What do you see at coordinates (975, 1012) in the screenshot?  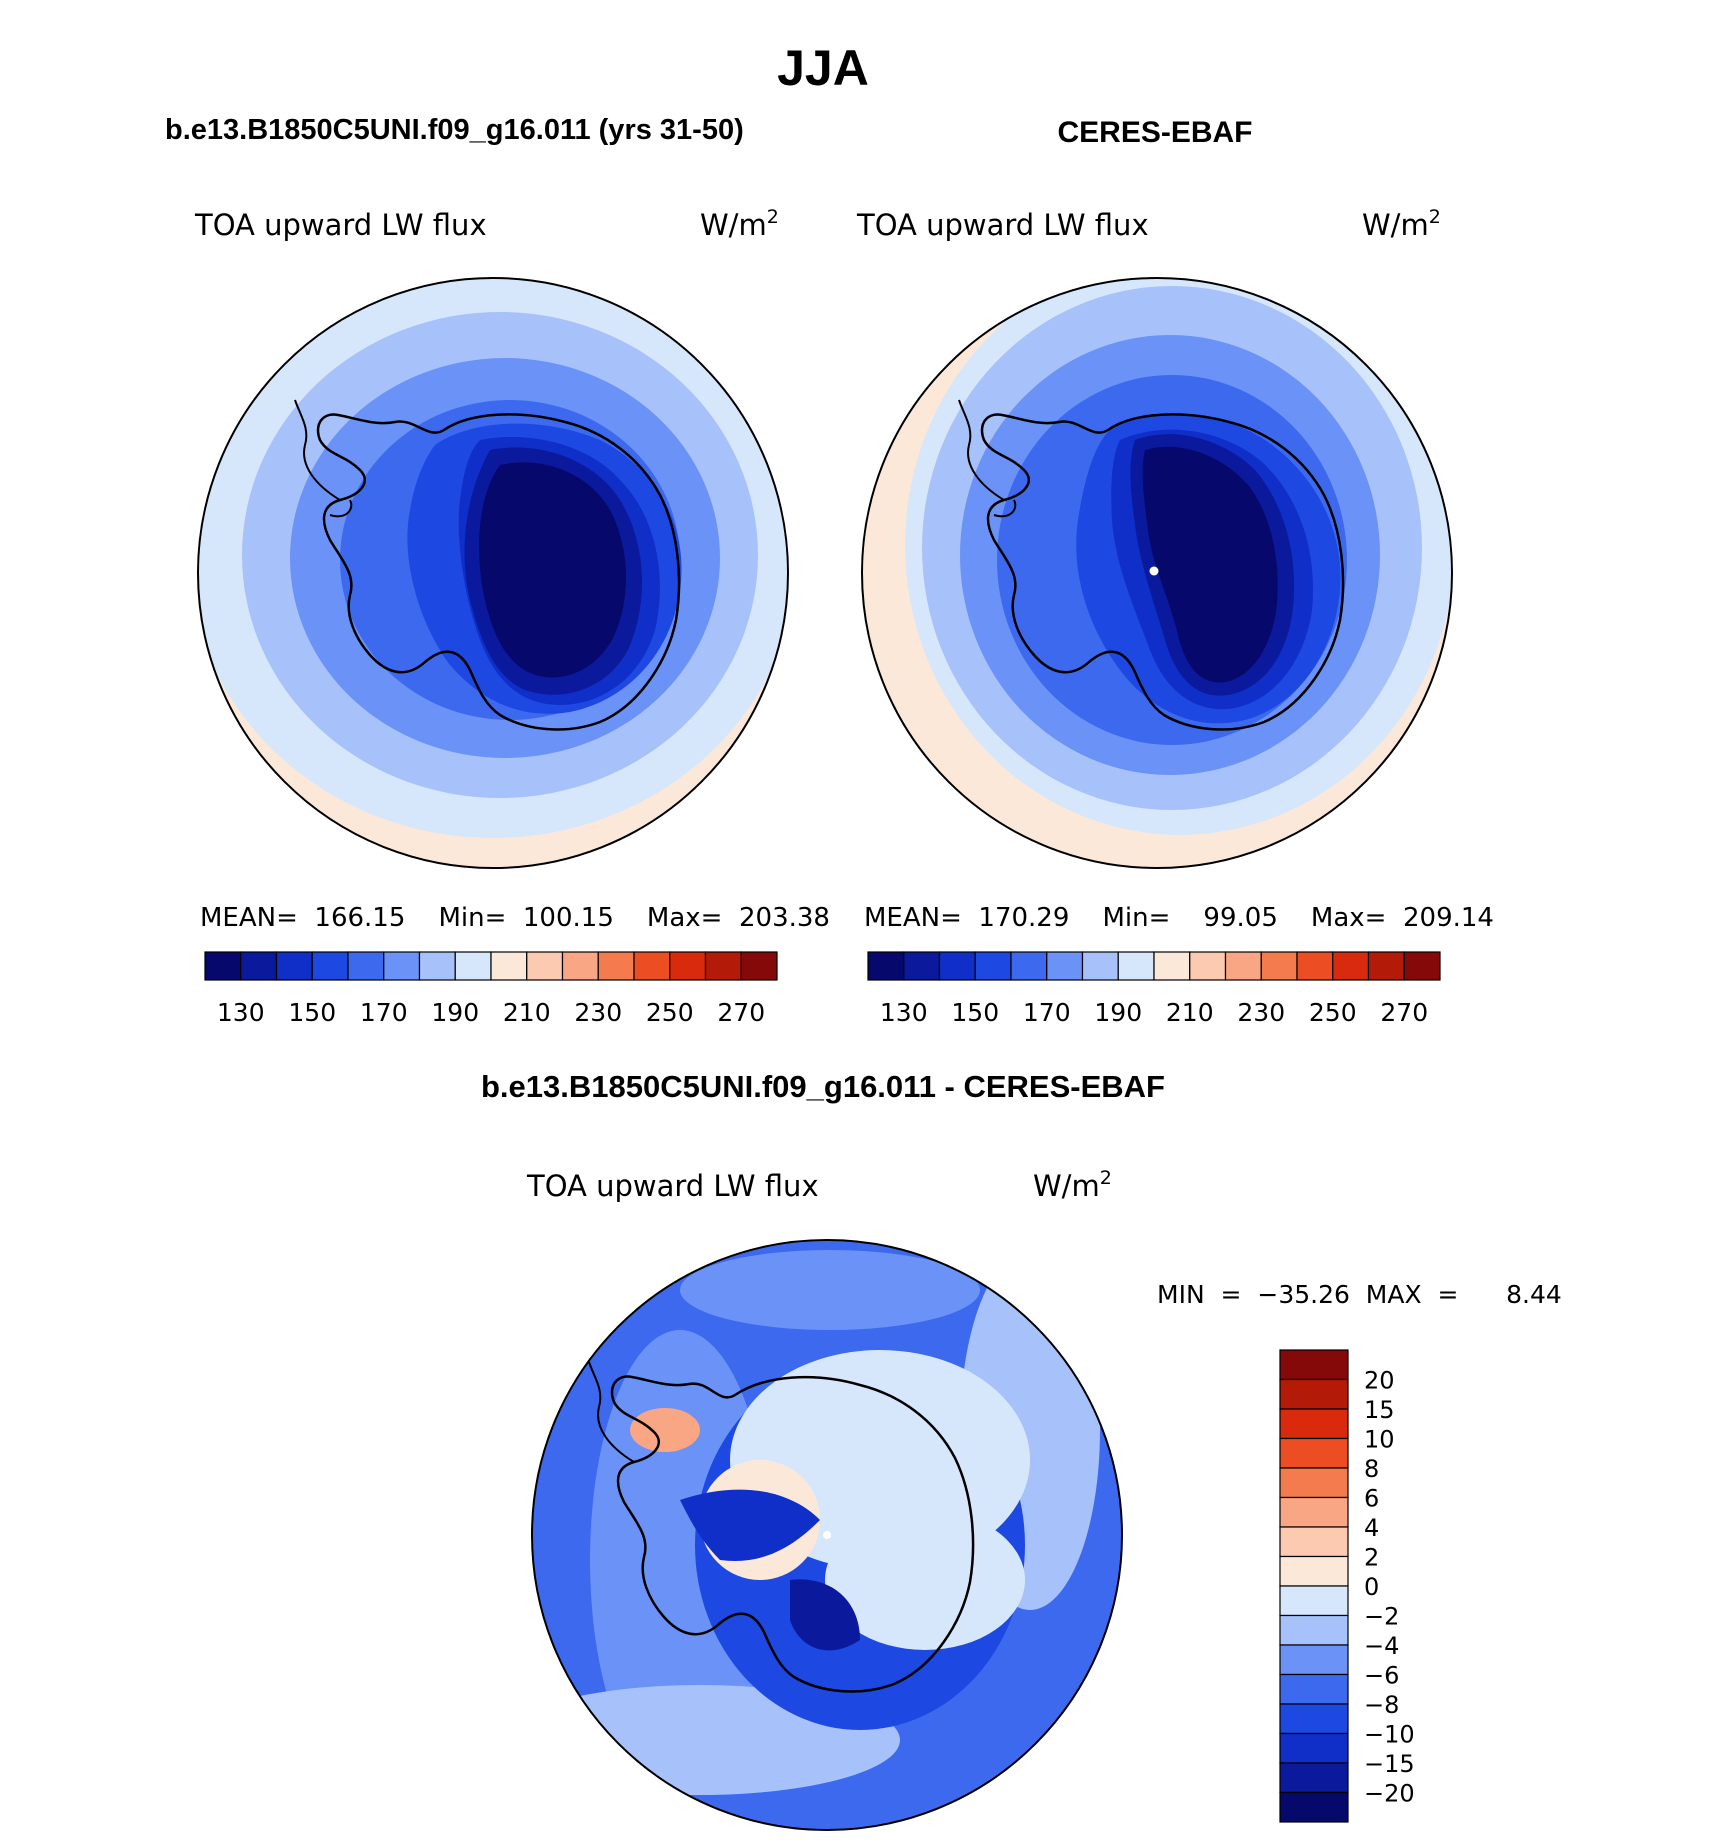 I see `obs-colorbar-tick-label: 150` at bounding box center [975, 1012].